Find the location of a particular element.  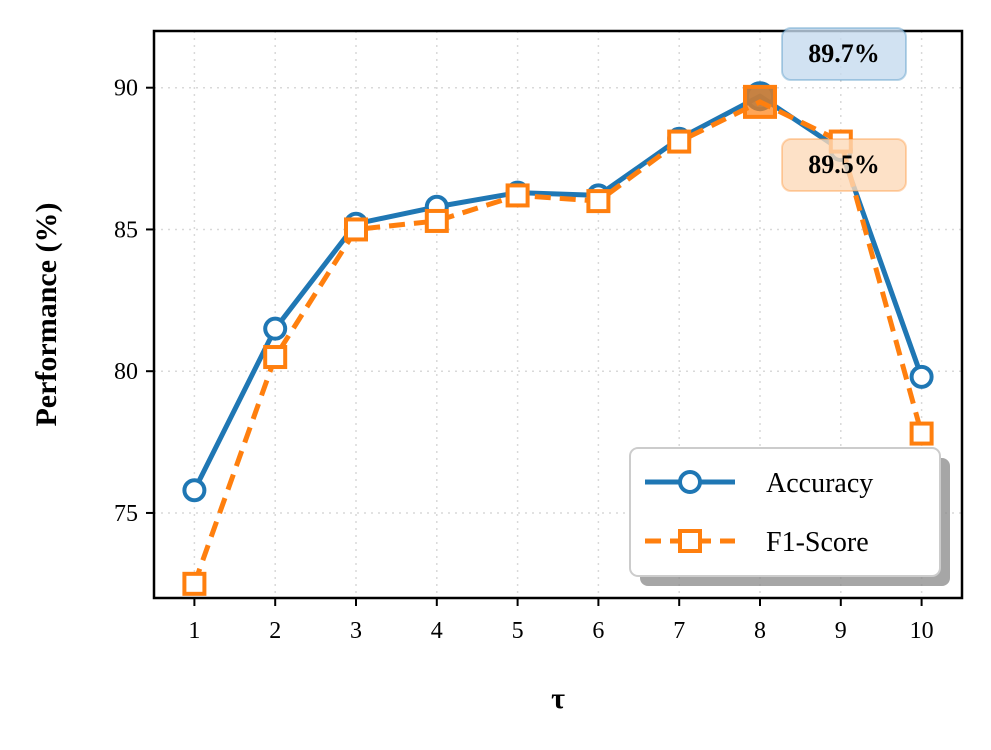

y-tick-label: 85 is located at coordinates (126, 230).